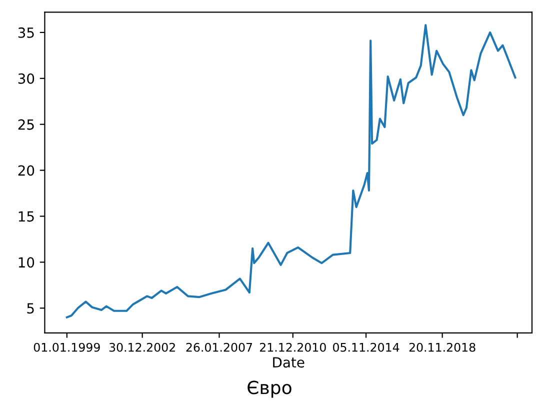 This screenshot has width=539, height=408. What do you see at coordinates (293, 347) in the screenshot?
I see `x-tick-label: 21.12.2010` at bounding box center [293, 347].